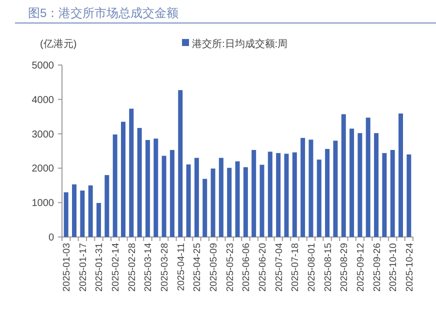 Image resolution: width=436 pixels, height=335 pixels. Describe the element at coordinates (394, 267) in the screenshot. I see `x-tick-label: 2025-10-10` at that location.